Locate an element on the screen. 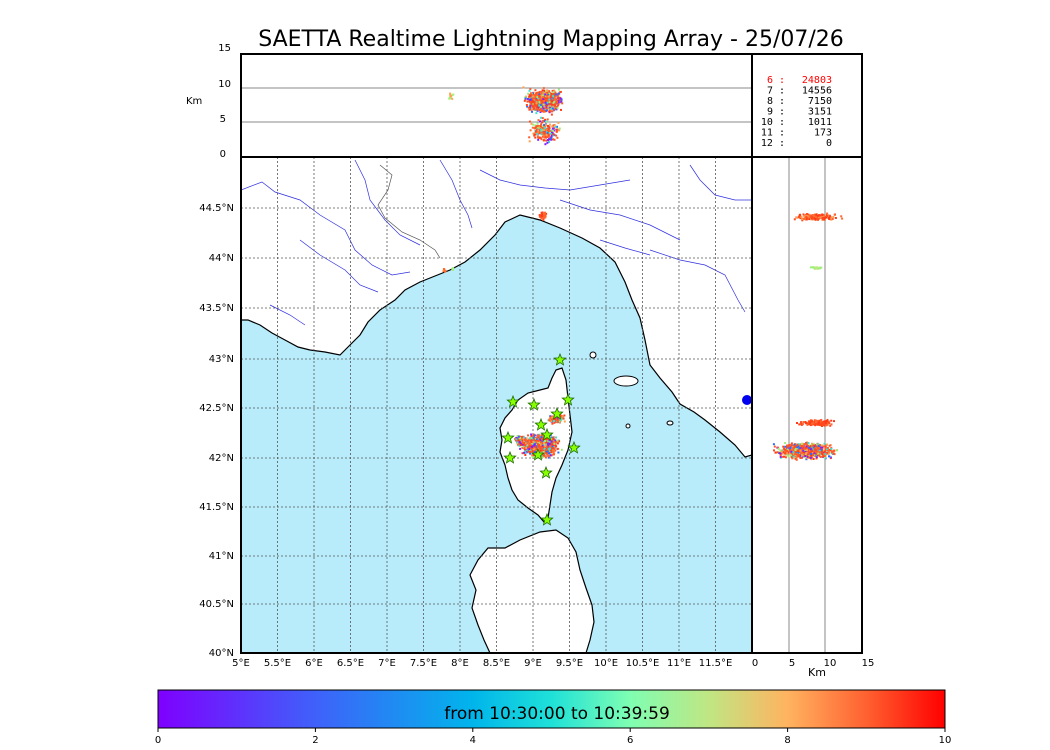 This screenshot has height=750, width=1050. station-marker-east is located at coordinates (747, 400).